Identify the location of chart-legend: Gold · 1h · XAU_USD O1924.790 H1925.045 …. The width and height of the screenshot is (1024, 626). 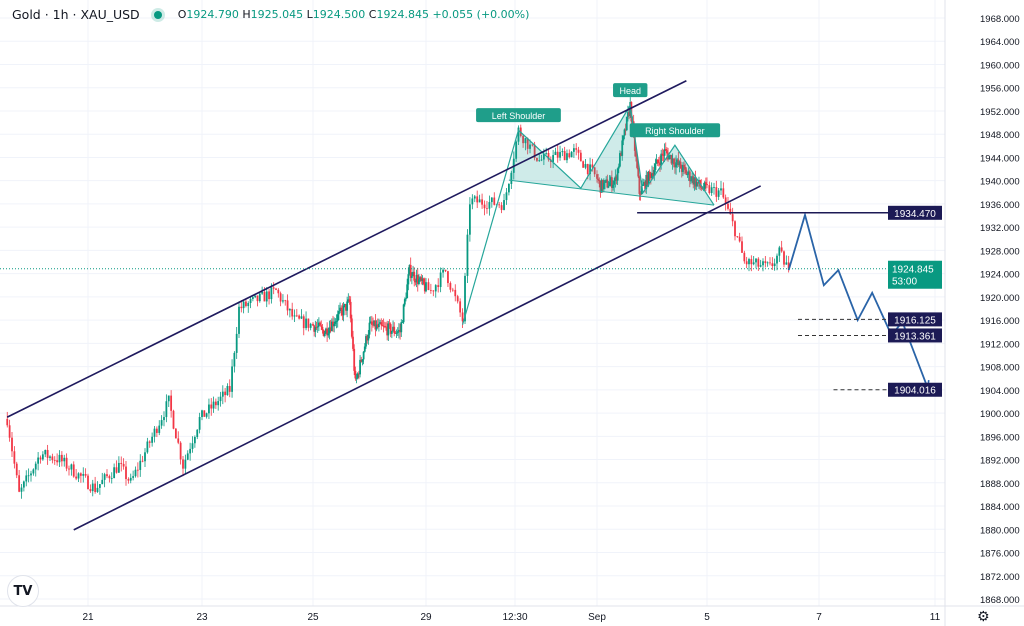
(270, 14).